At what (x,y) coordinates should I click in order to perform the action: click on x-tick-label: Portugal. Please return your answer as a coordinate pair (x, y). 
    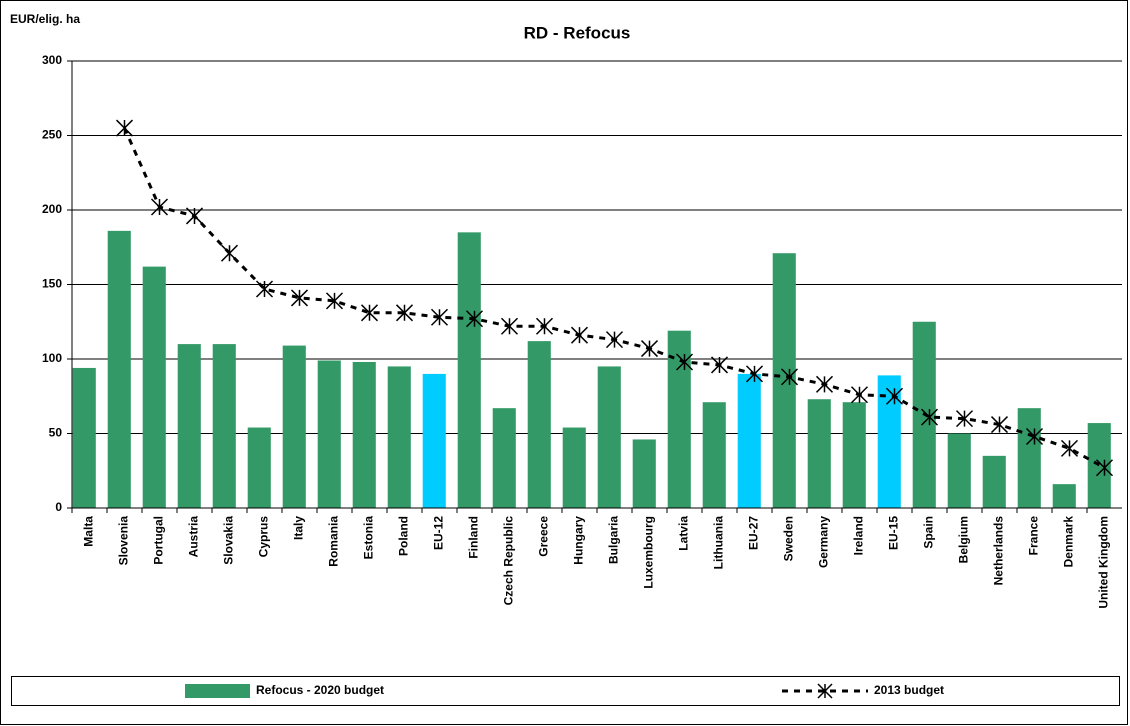
    Looking at the image, I should click on (159, 540).